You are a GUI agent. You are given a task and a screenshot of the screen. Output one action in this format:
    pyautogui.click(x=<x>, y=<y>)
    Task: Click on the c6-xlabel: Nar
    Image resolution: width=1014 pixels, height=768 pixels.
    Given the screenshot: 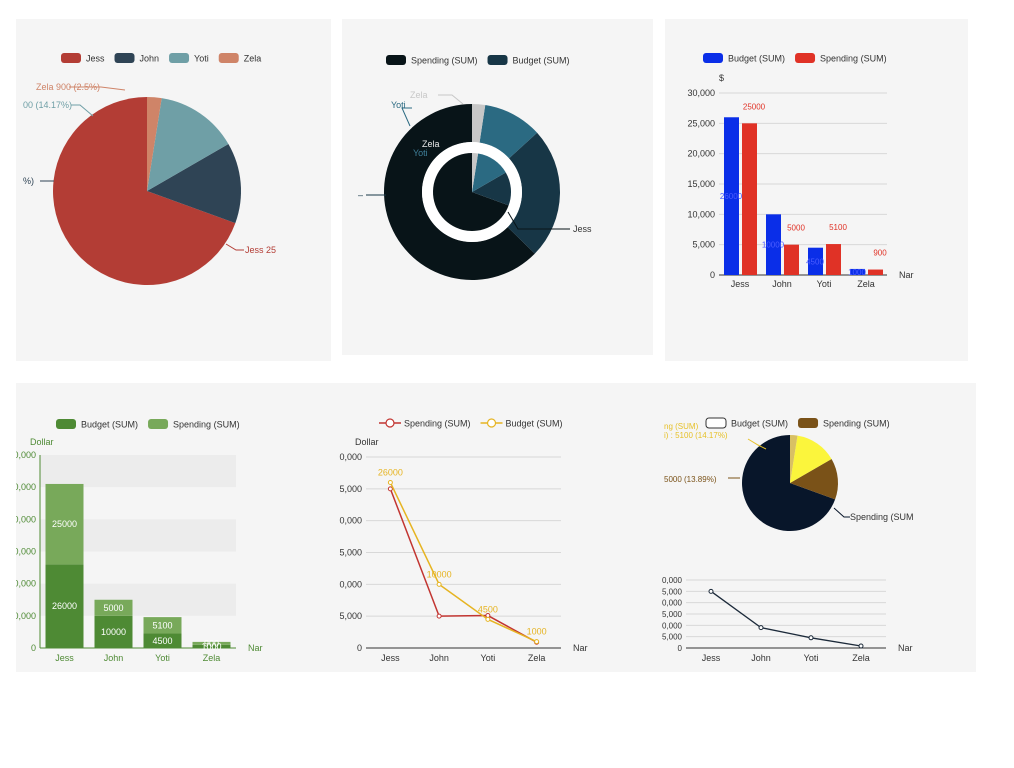 What is the action you would take?
    pyautogui.click(x=905, y=648)
    